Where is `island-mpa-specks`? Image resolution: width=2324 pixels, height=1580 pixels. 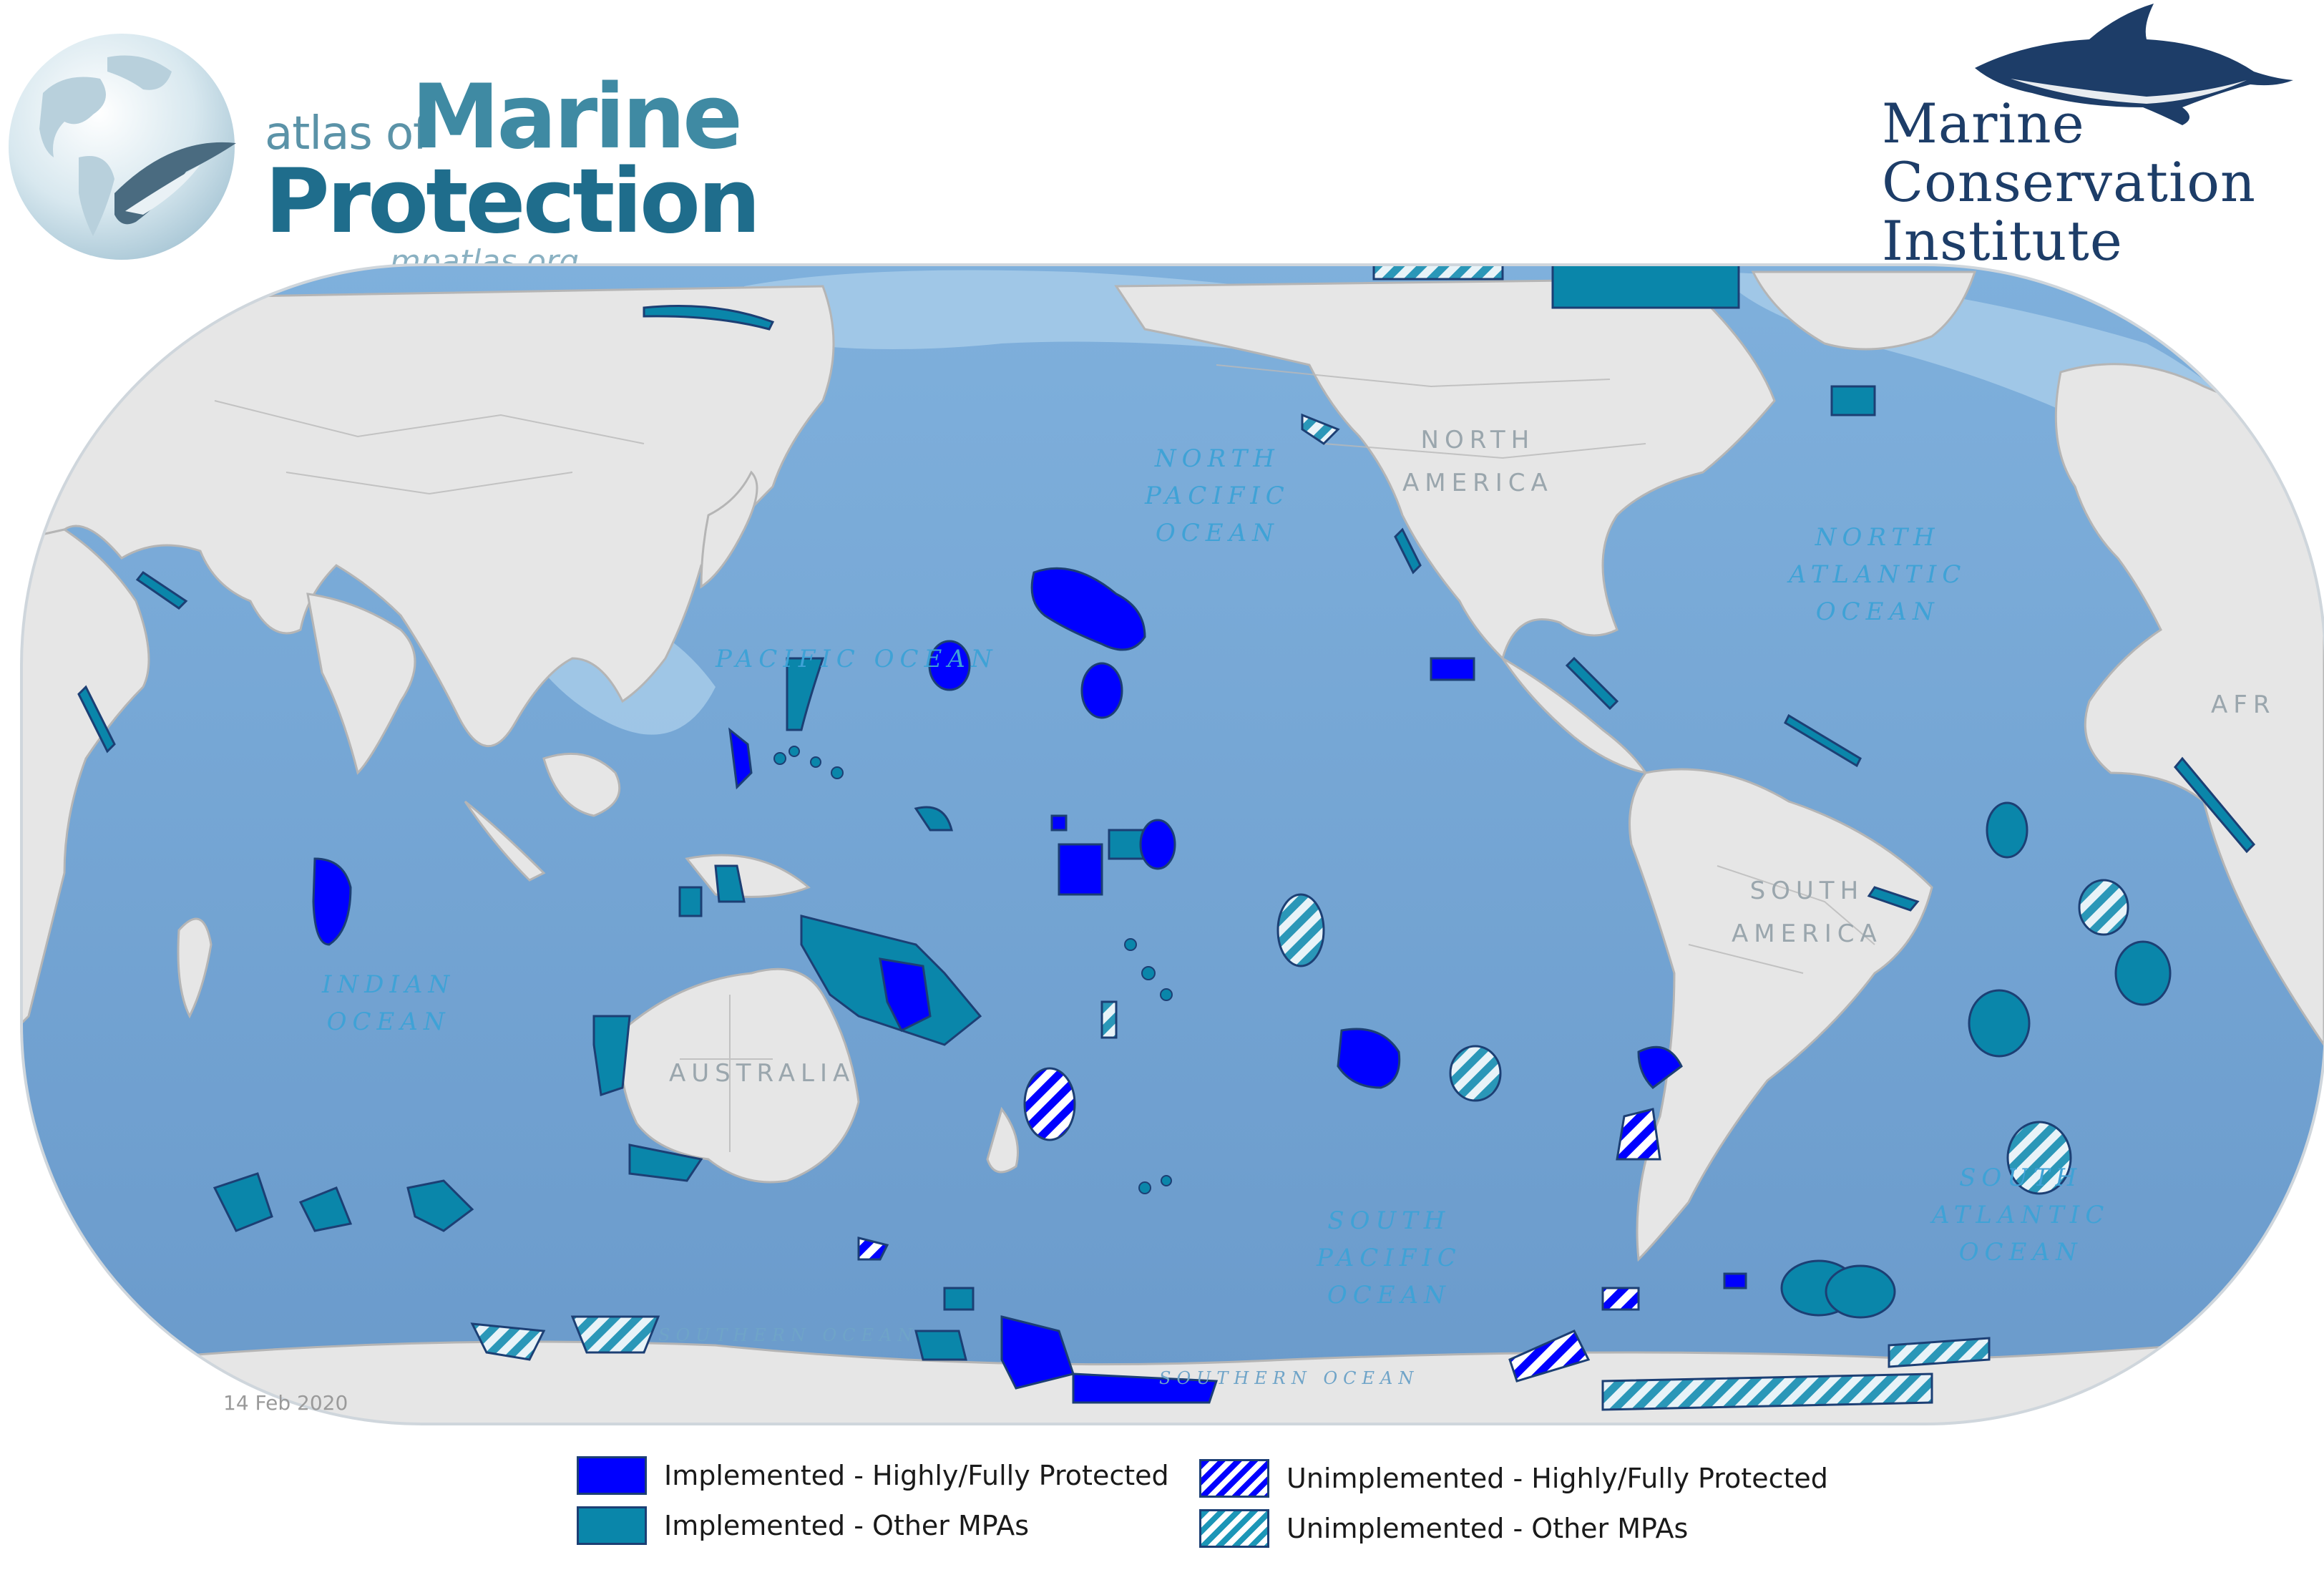
island-mpa-specks is located at coordinates (973, 970).